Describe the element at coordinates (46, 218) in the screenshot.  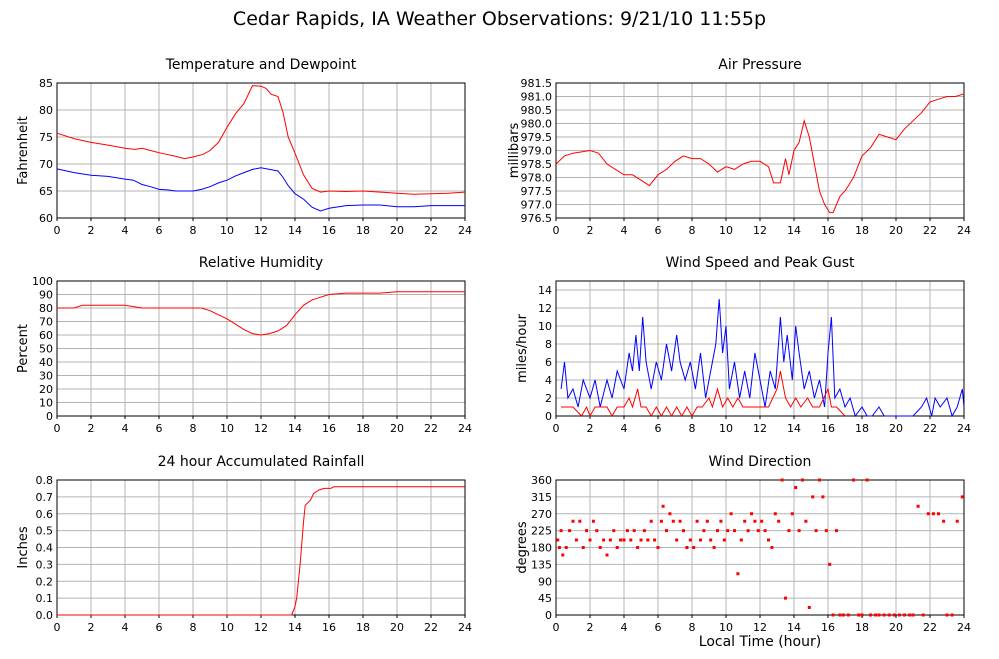
I see `temp-y-tick-label: 60` at that location.